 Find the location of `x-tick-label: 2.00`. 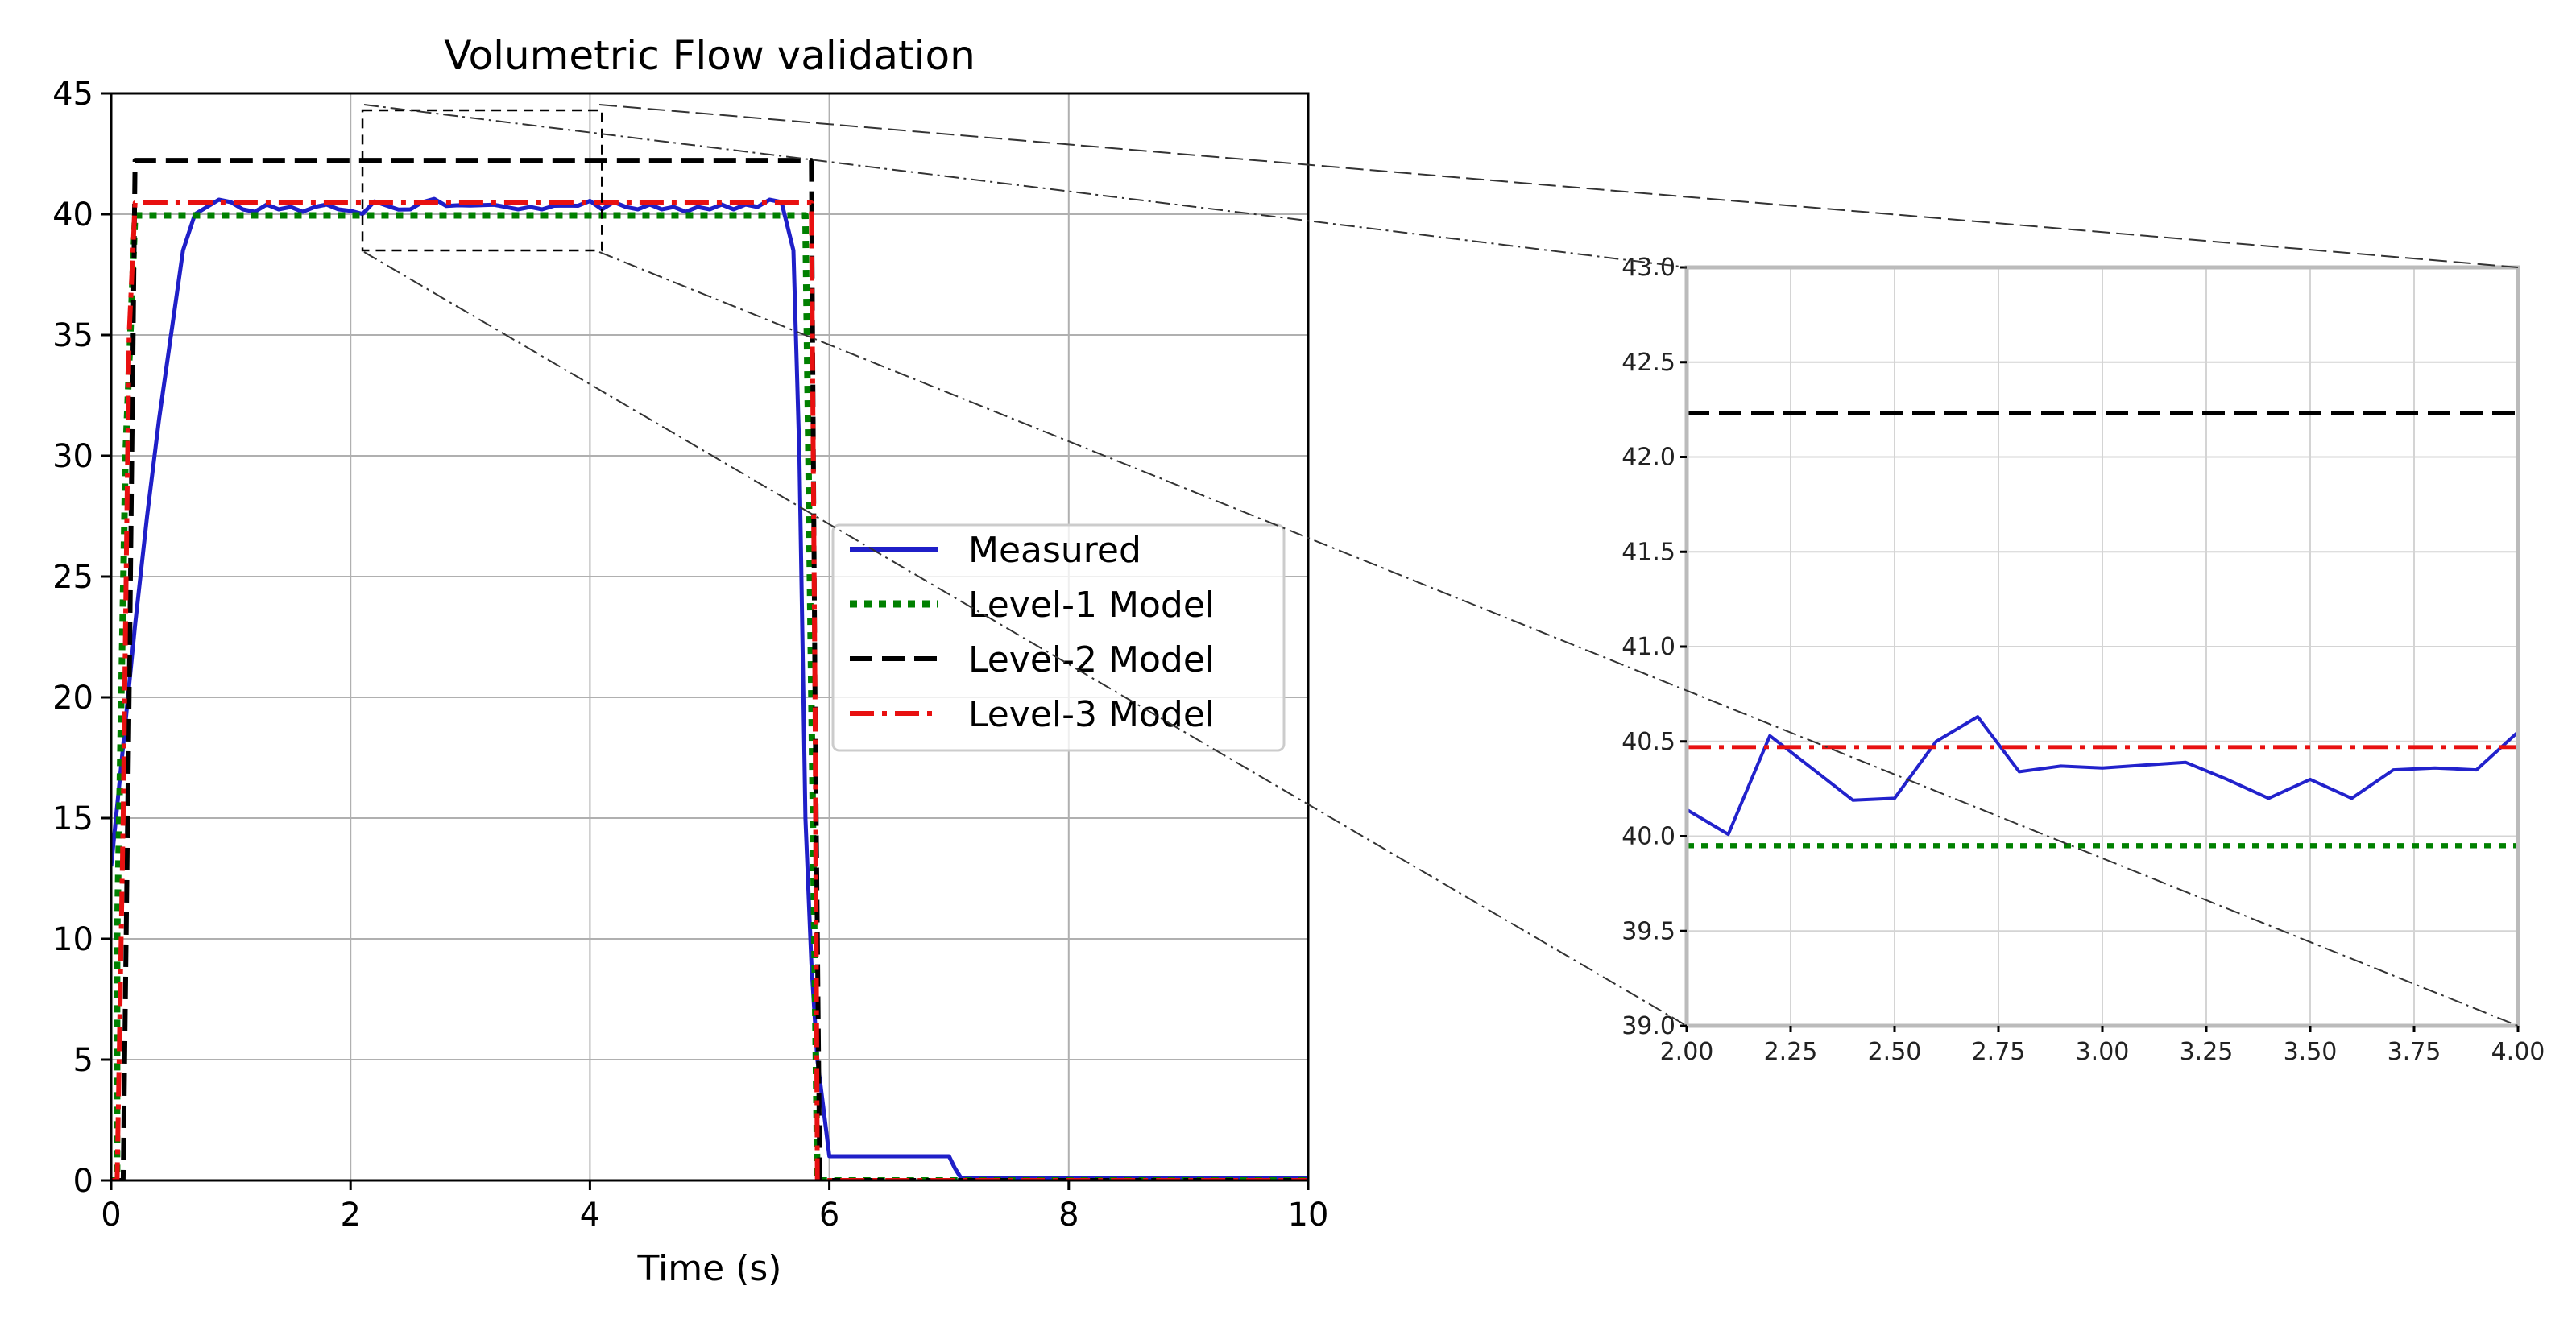

x-tick-label: 2.00 is located at coordinates (1687, 1052).